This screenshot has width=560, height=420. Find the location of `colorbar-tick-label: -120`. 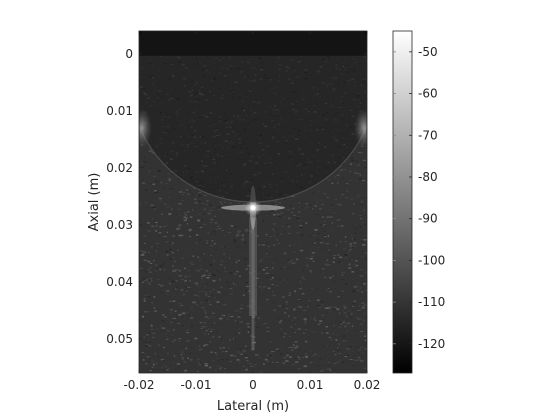

colorbar-tick-label: -120 is located at coordinates (431, 344).